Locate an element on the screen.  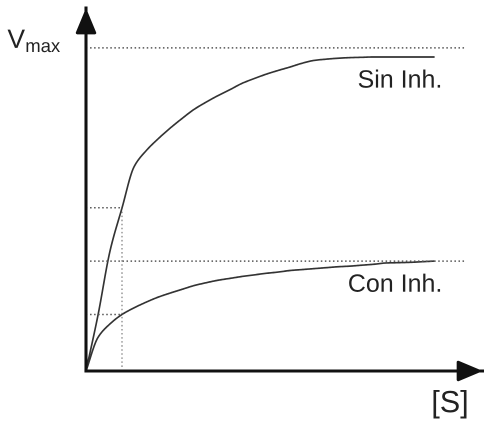
series-label: Con Inh. is located at coordinates (394, 283).